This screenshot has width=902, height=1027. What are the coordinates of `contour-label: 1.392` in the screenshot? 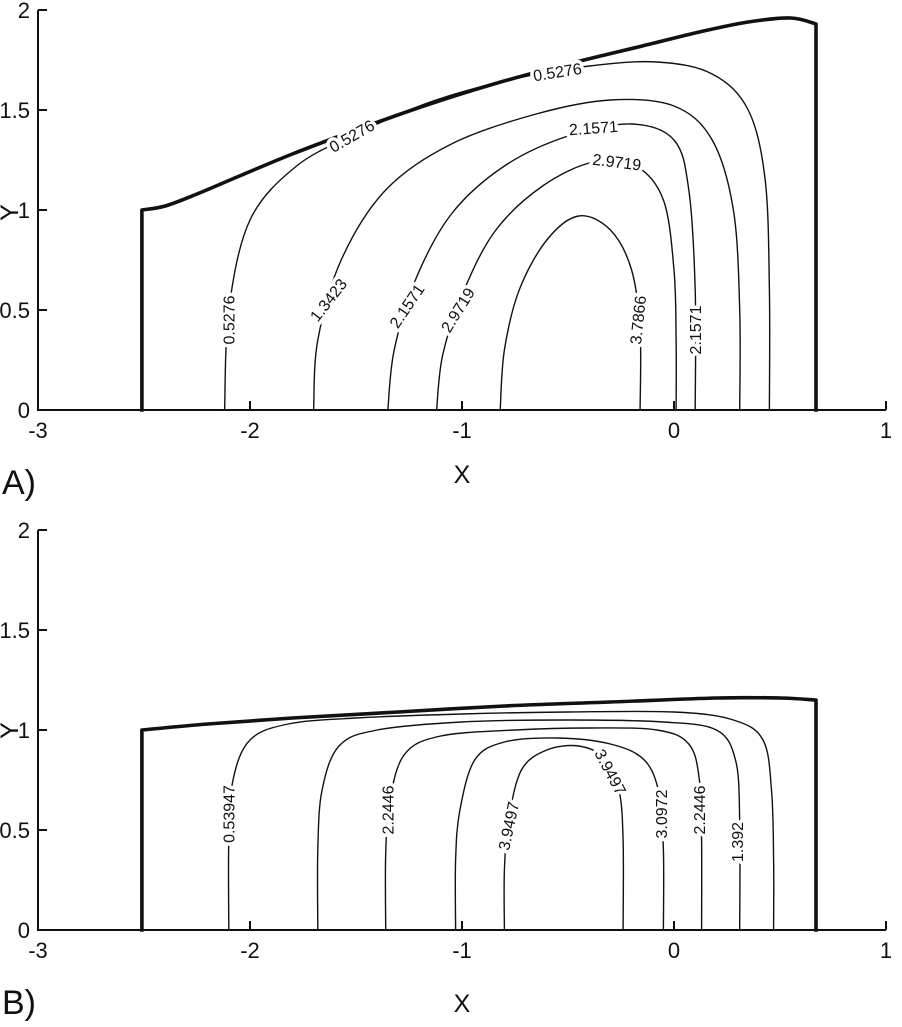 It's located at (738, 842).